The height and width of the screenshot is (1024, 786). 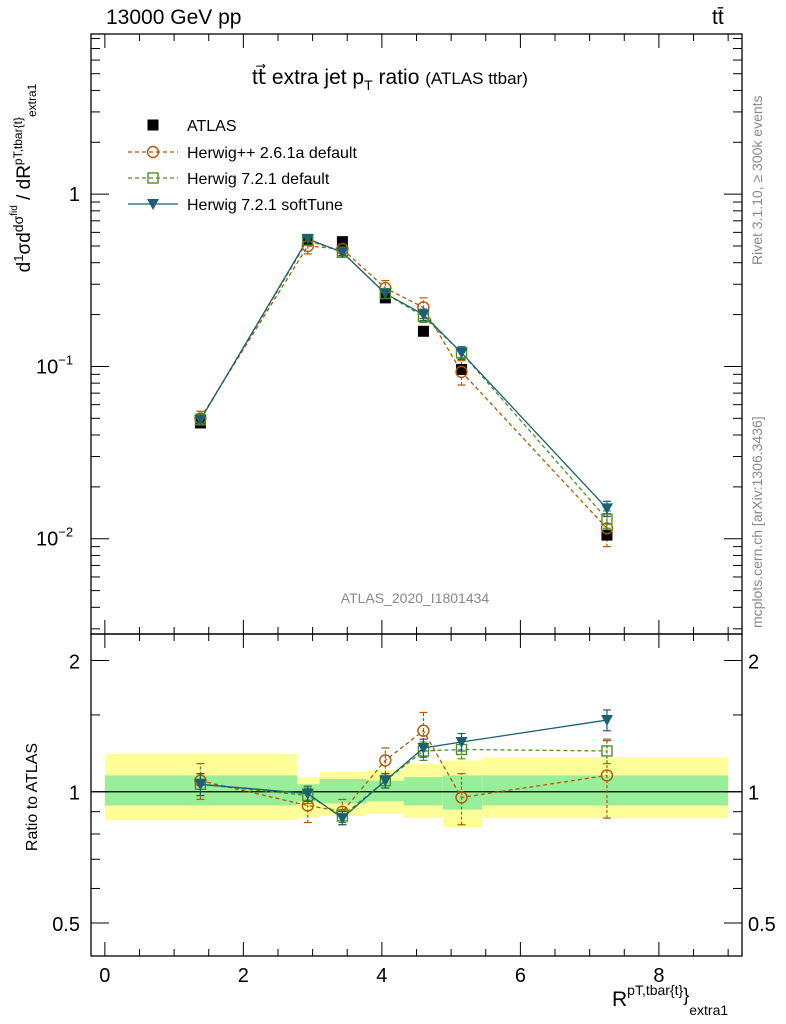 I want to click on rivet-label: Rivet 3.1.10, ≥ 300k events, so click(x=757, y=180).